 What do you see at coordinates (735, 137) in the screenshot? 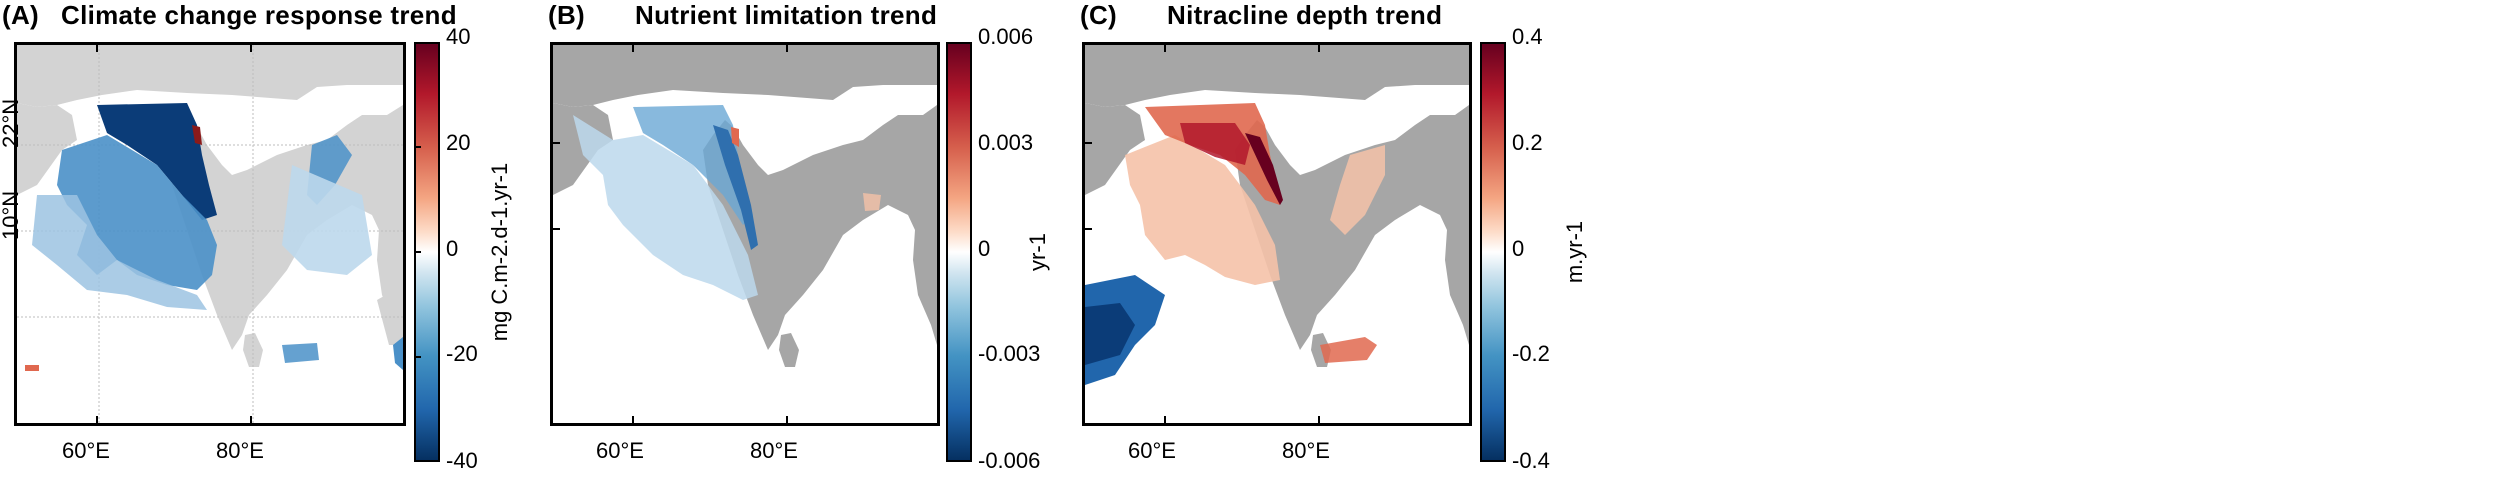
I see `patch-red-spot` at bounding box center [735, 137].